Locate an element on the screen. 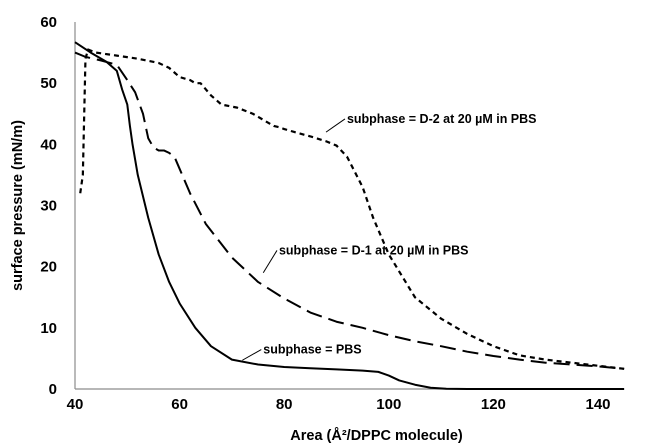 Image resolution: width=646 pixels, height=443 pixels. y-tick-label: 40 is located at coordinates (48, 144).